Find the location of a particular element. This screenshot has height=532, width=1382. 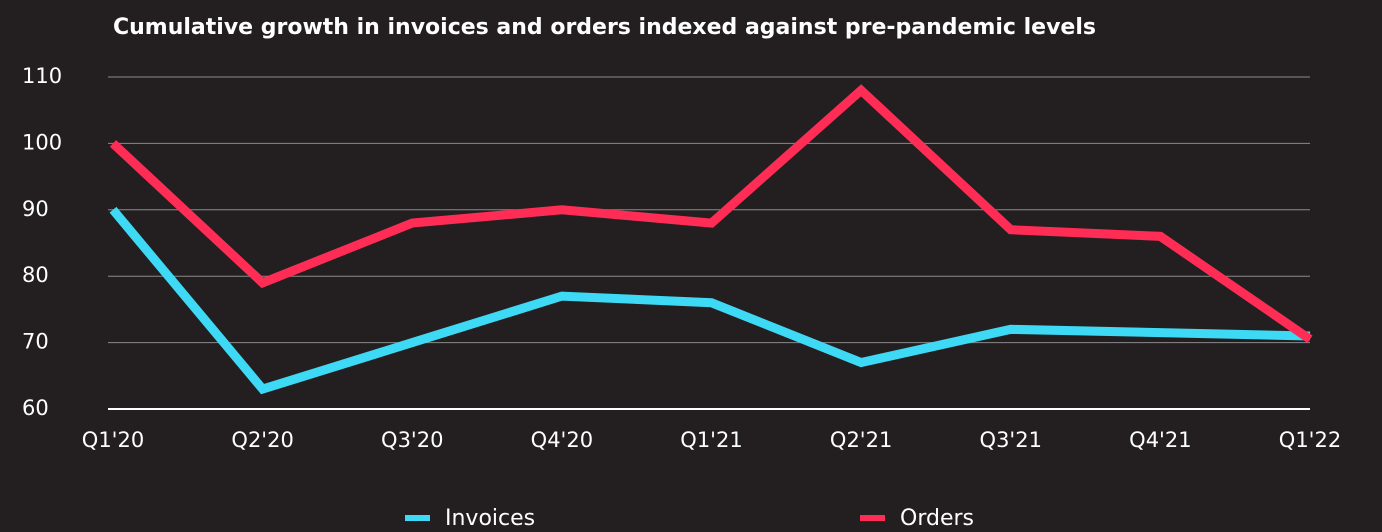

x-tick-label: Q2'21 is located at coordinates (861, 440).